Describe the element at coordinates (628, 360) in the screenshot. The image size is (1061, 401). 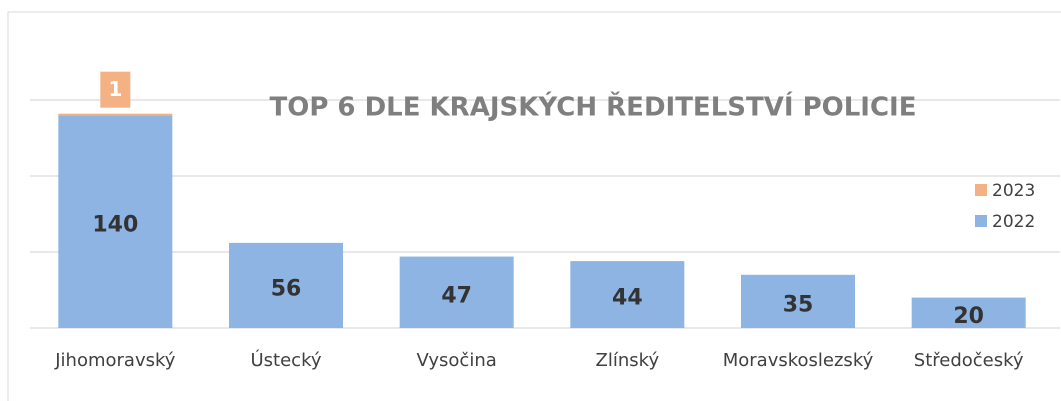
I see `x-tick-label: Zlínský` at that location.